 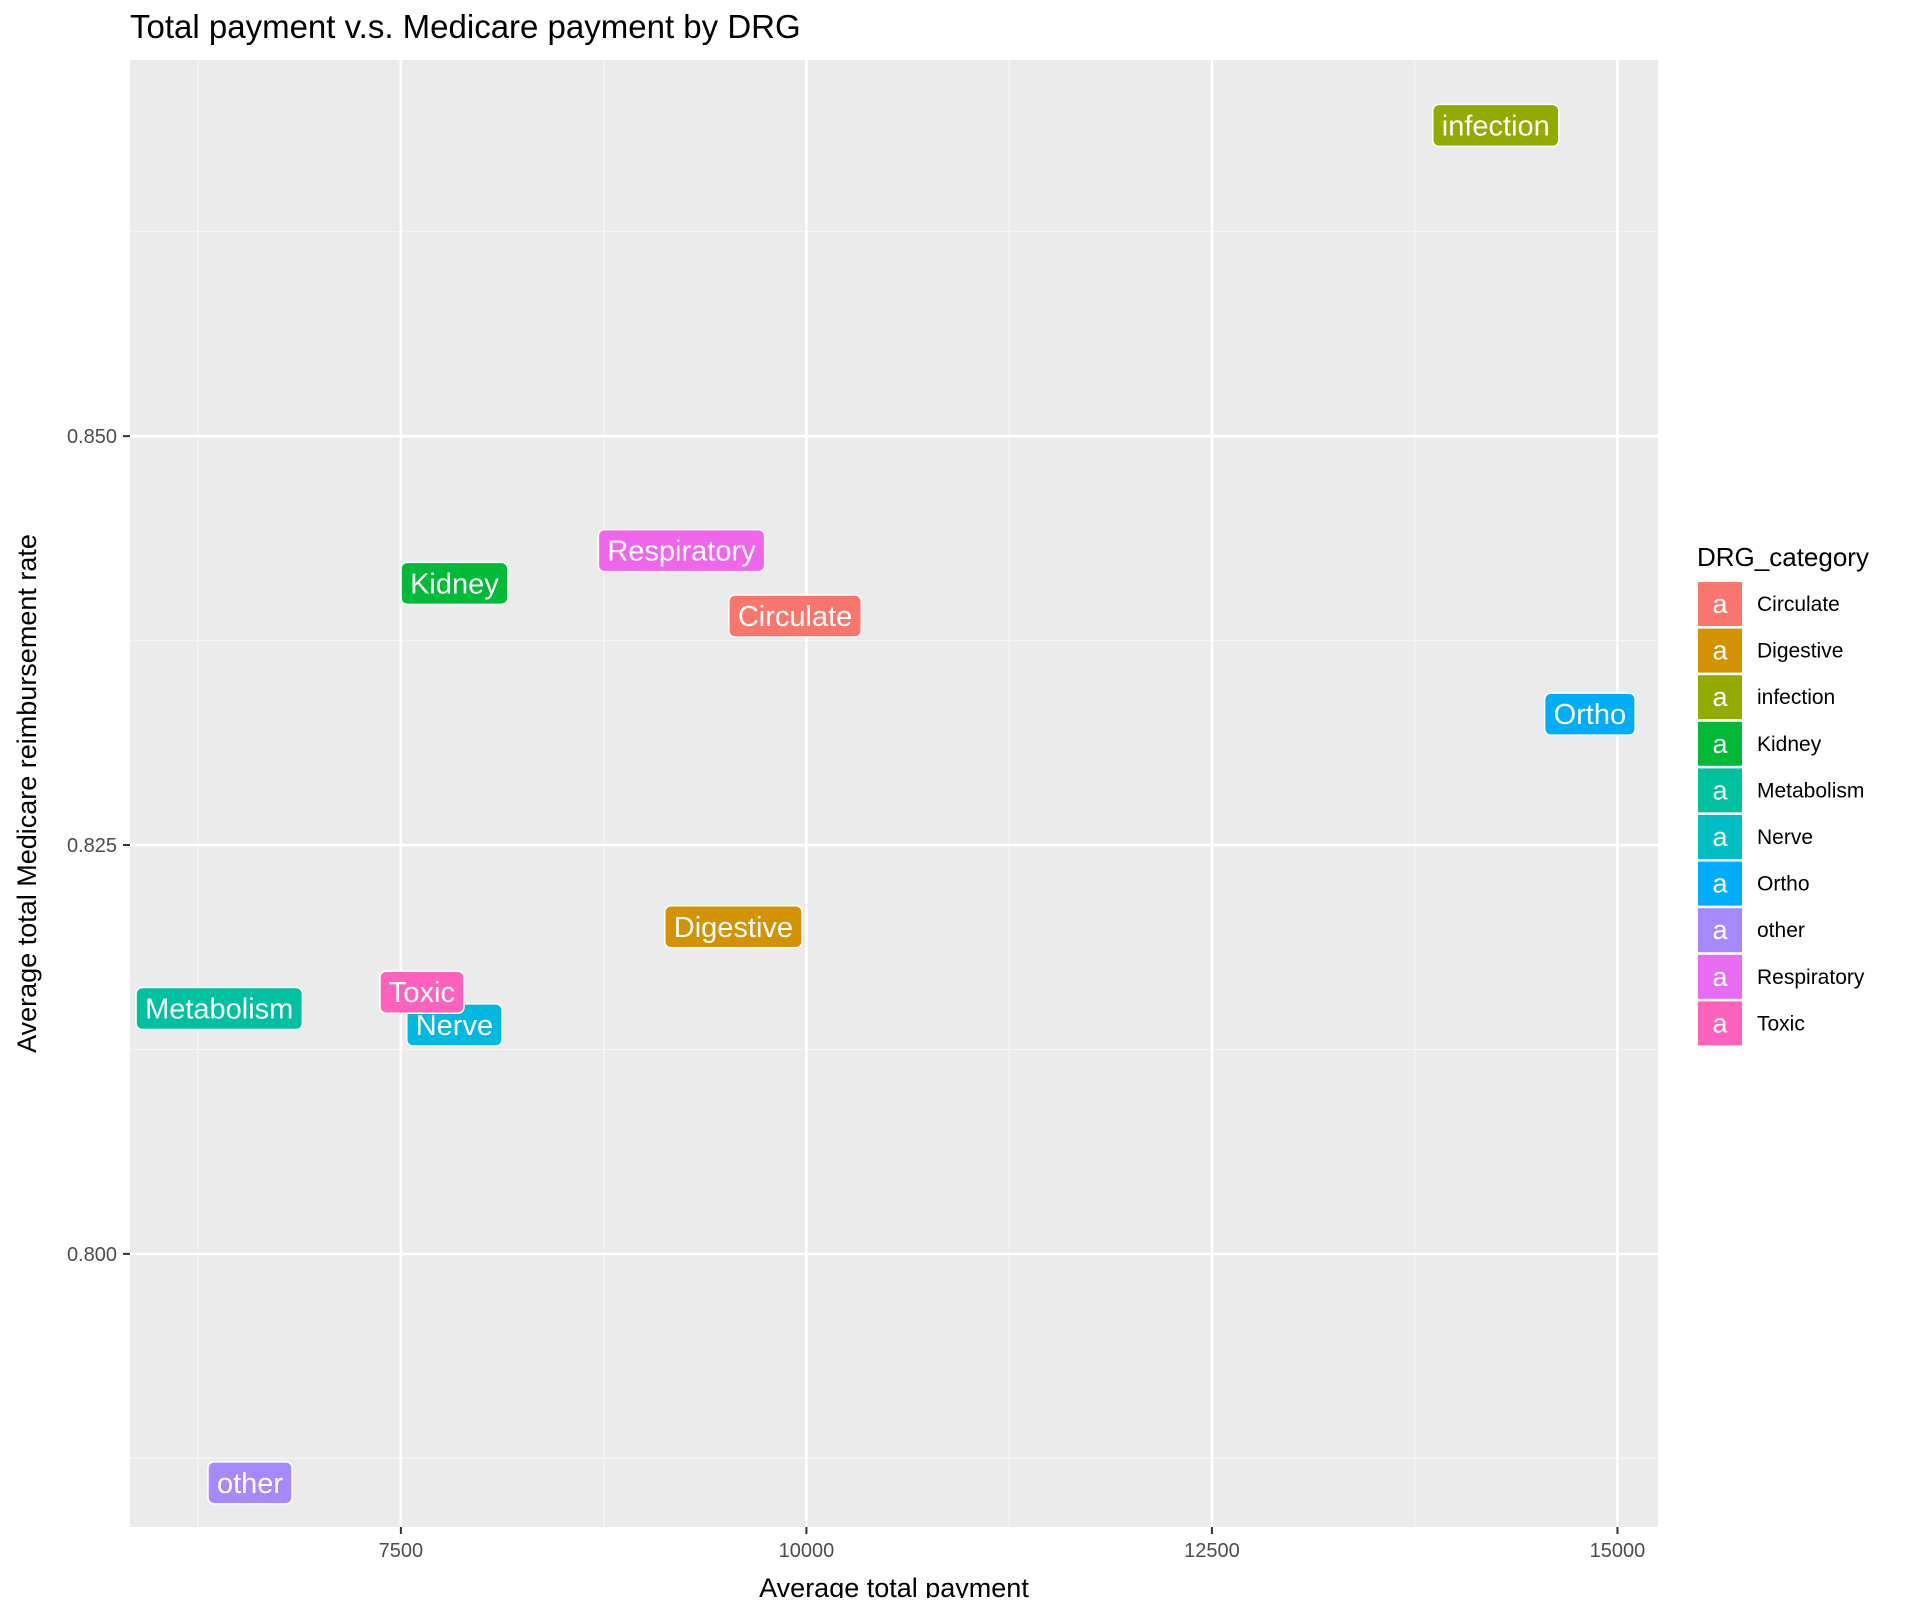 I want to click on data-label: Nerve, so click(x=454, y=1025).